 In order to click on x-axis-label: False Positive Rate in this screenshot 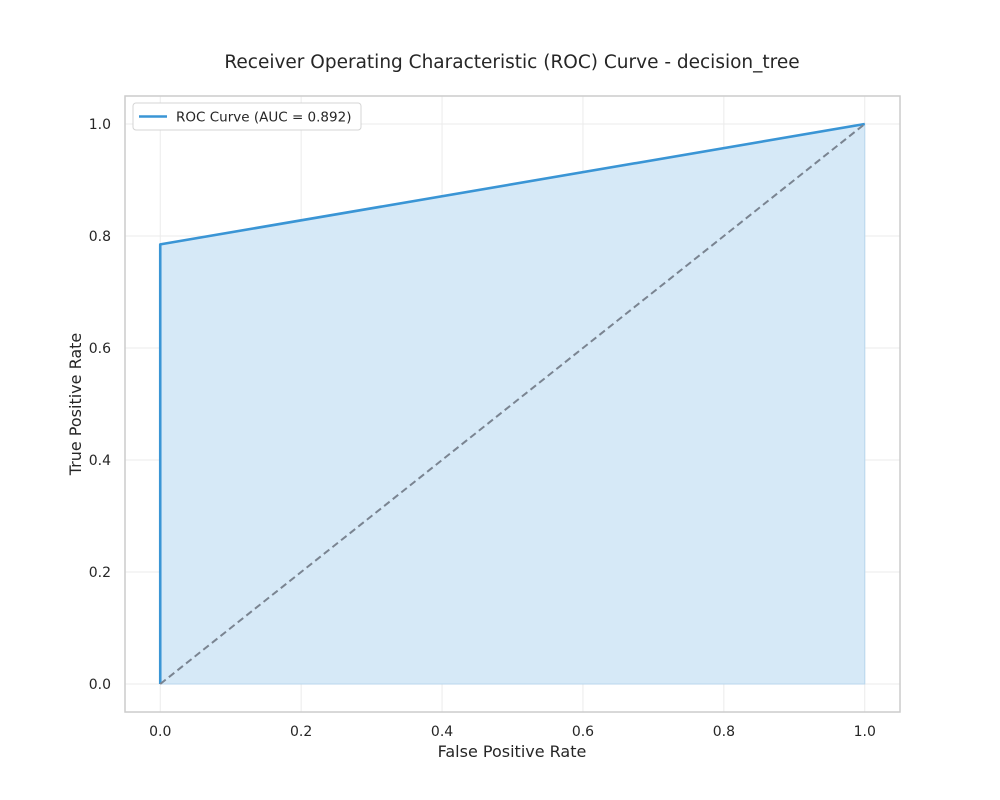, I will do `click(512, 751)`.